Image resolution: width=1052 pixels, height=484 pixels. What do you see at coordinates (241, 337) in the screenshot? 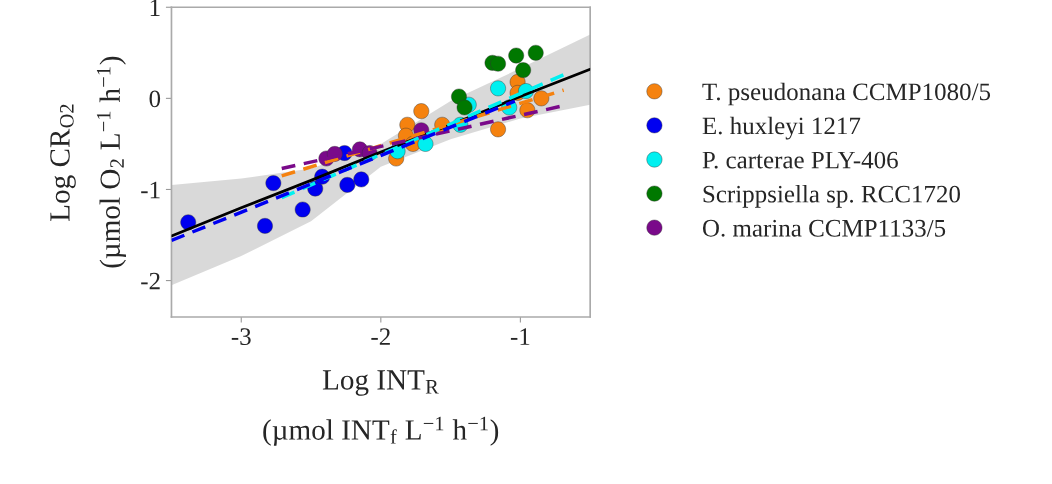
I see `x-tick-label: -3` at bounding box center [241, 337].